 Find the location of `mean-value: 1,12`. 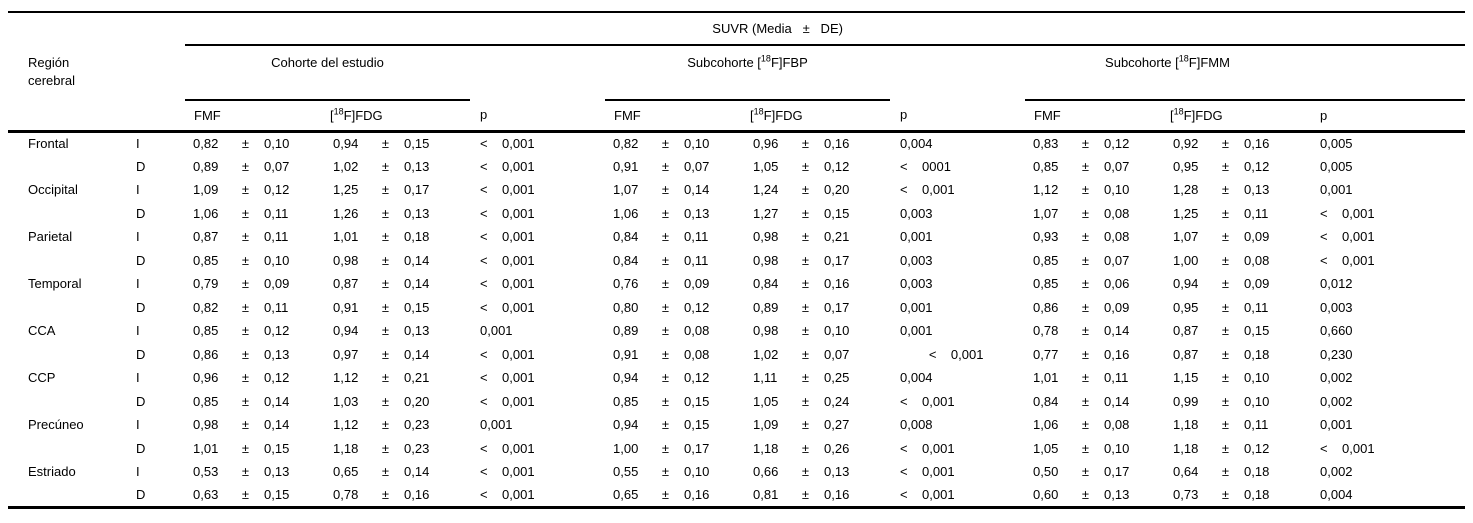

mean-value: 1,12 is located at coordinates (1046, 190).